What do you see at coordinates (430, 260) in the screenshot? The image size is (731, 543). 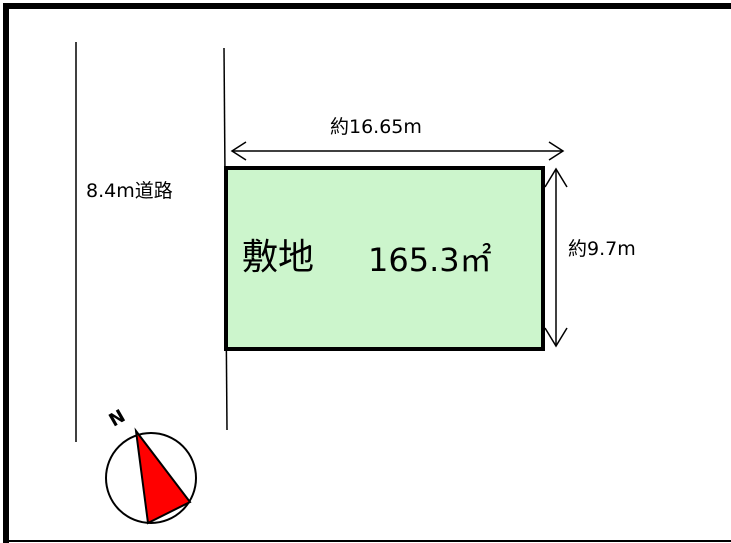 I see `lot-area-label: 165.3㎡` at bounding box center [430, 260].